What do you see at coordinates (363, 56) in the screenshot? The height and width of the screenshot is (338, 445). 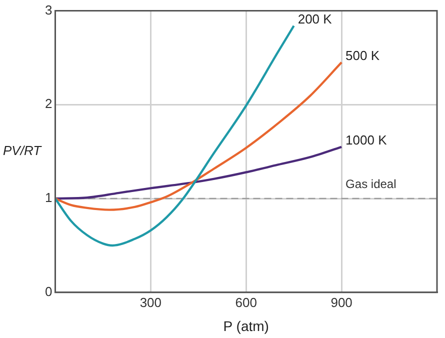 I see `series-label: 500 K` at bounding box center [363, 56].